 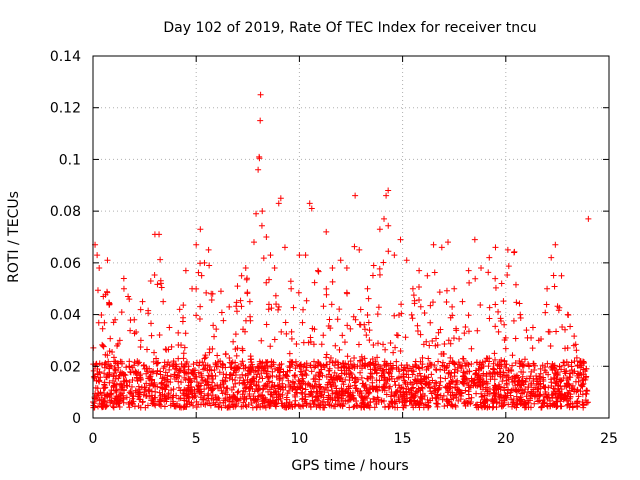 I want to click on y-tick-label: 0.02, so click(x=65, y=367).